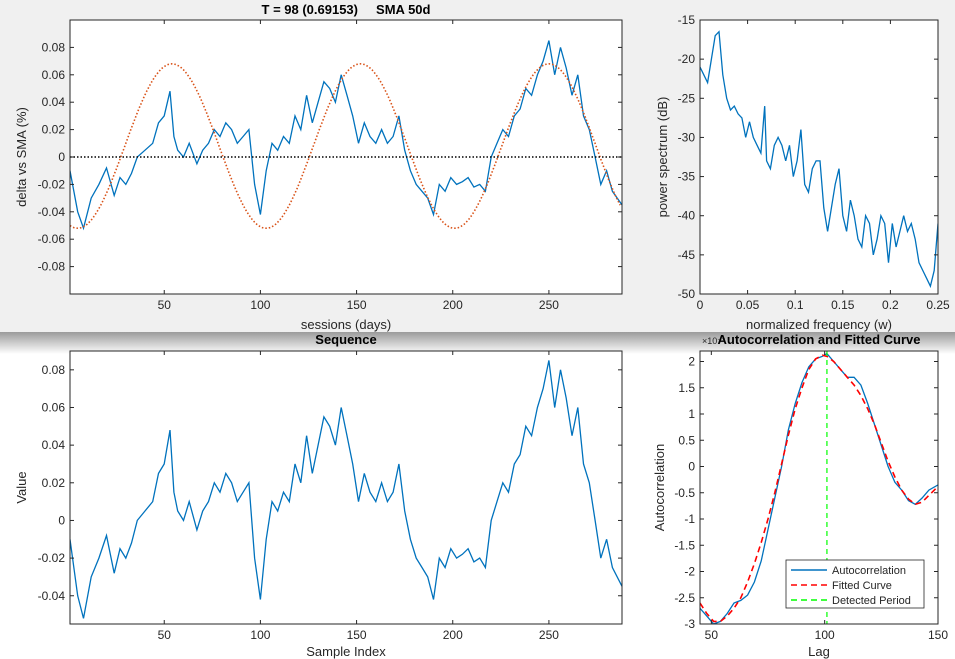 This screenshot has width=955, height=659. I want to click on p3-xlabel: Sample Index, so click(346, 651).